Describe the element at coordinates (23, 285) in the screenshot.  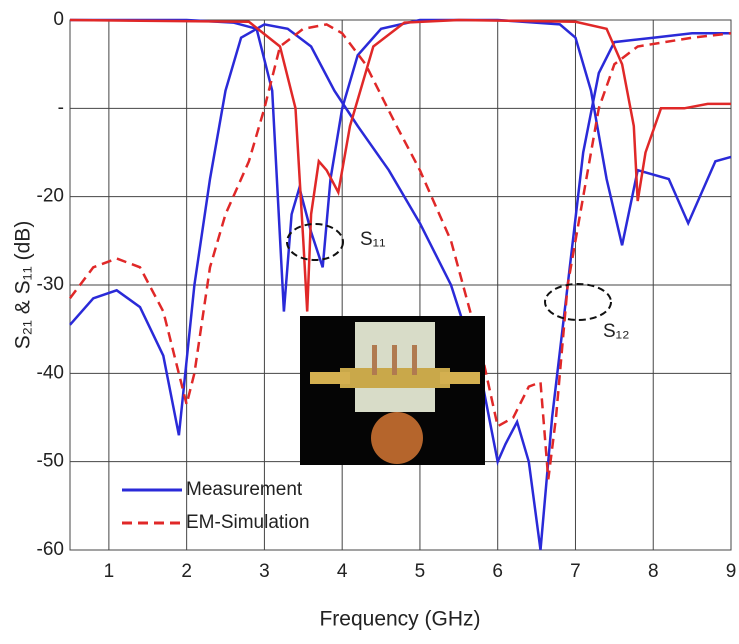
I see `y-axis-label: S₂₁ & S₁₁ (dB)` at that location.